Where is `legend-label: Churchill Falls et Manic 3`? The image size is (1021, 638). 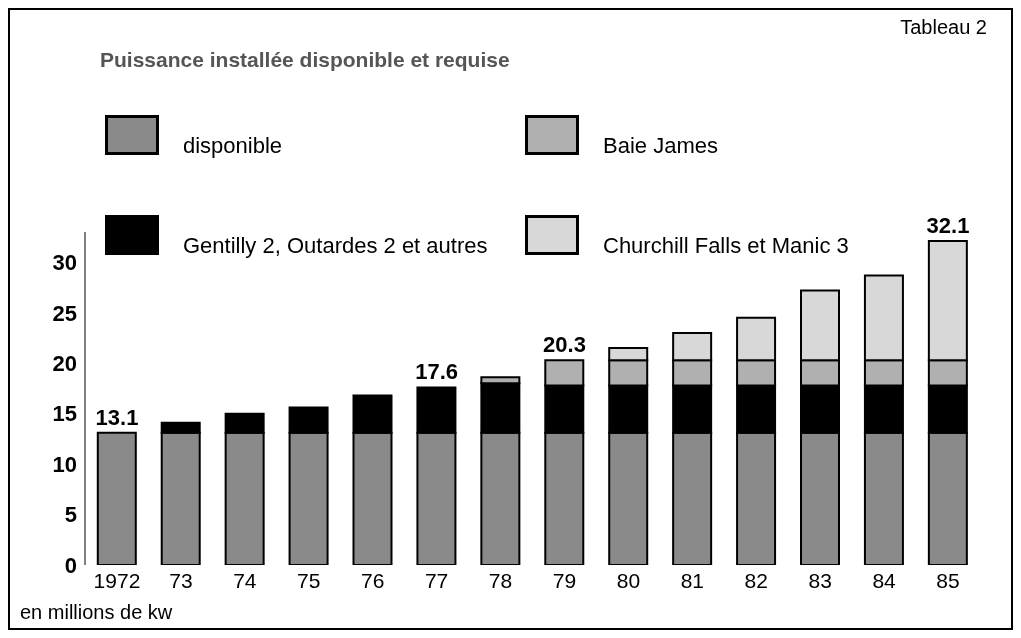 legend-label: Churchill Falls et Manic 3 is located at coordinates (726, 246).